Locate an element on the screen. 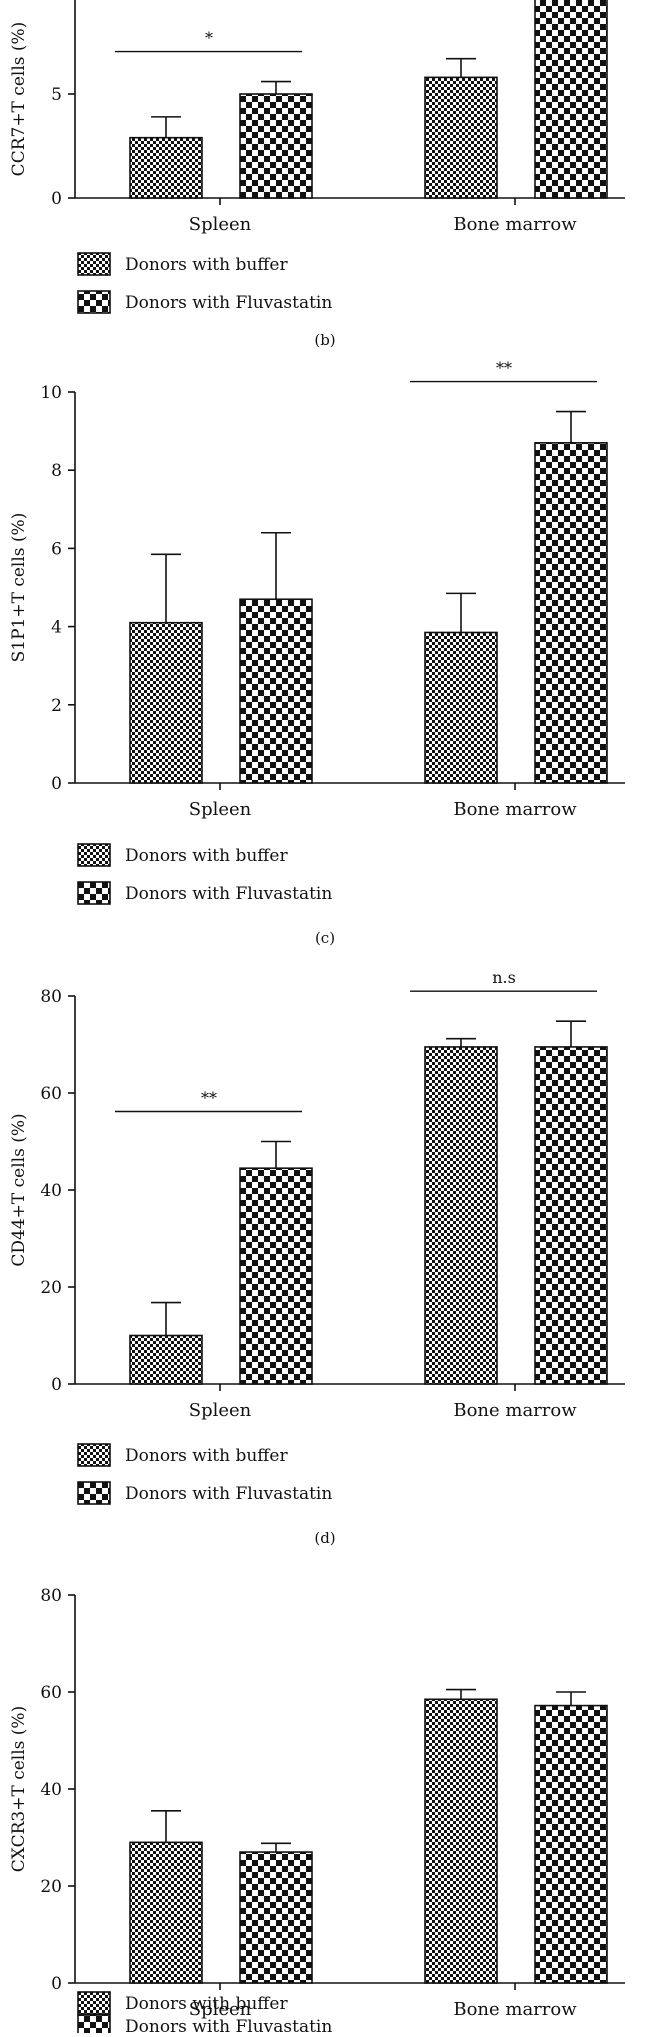 The width and height of the screenshot is (650, 2037). panel-label: (c) is located at coordinates (325, 938).